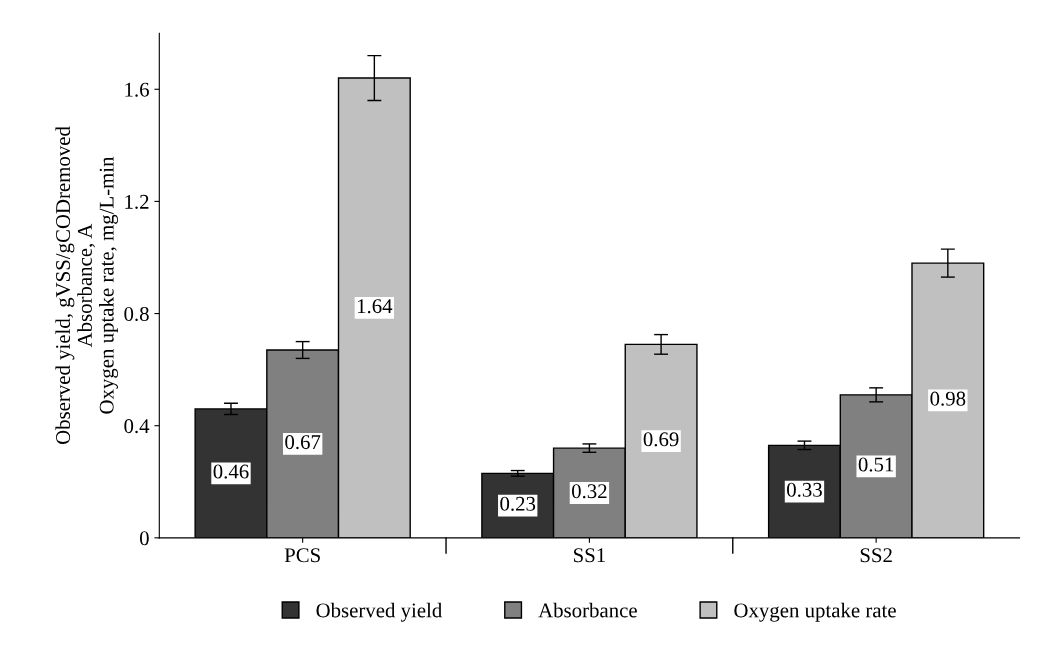 Image resolution: width=1062 pixels, height=664 pixels. What do you see at coordinates (815, 612) in the screenshot?
I see `legend-label: Oxygen uptake rate` at bounding box center [815, 612].